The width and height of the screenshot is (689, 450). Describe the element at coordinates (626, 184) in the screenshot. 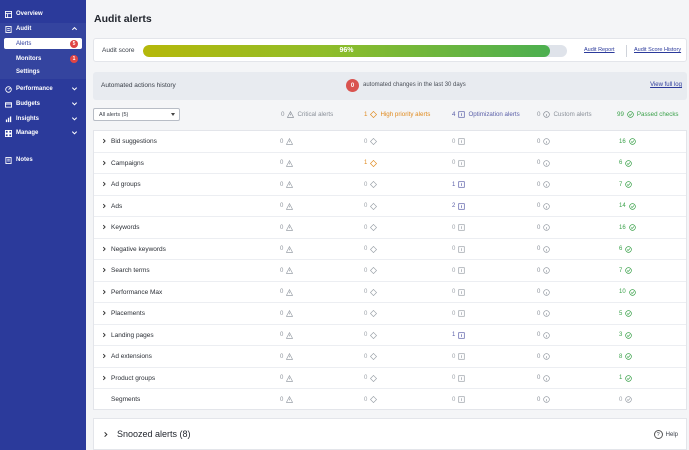

I see `cell-passed: 7` at that location.